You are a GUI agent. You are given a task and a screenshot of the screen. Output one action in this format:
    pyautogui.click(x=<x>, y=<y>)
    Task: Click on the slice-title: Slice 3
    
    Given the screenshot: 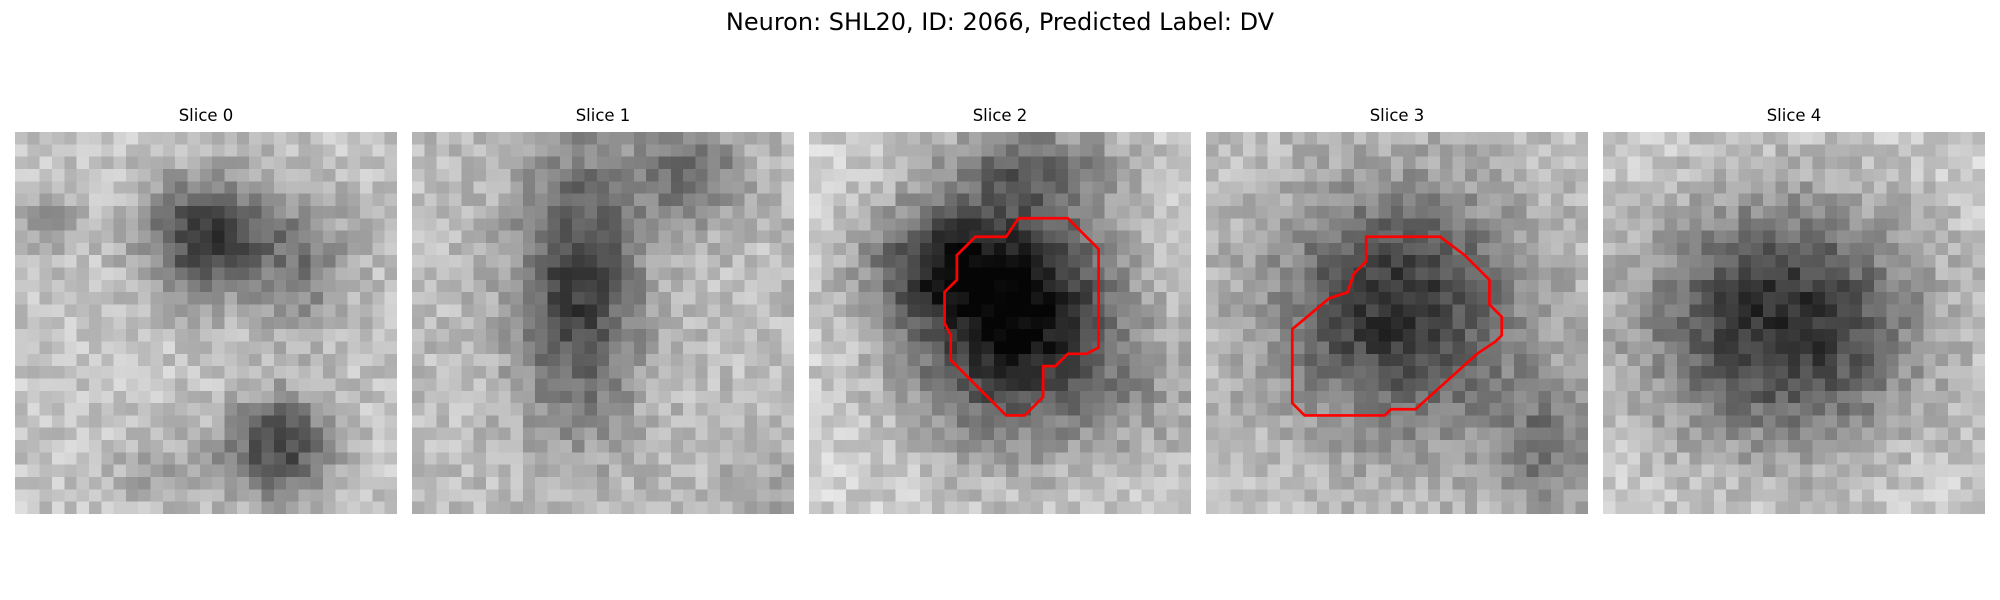 What is the action you would take?
    pyautogui.click(x=1397, y=115)
    